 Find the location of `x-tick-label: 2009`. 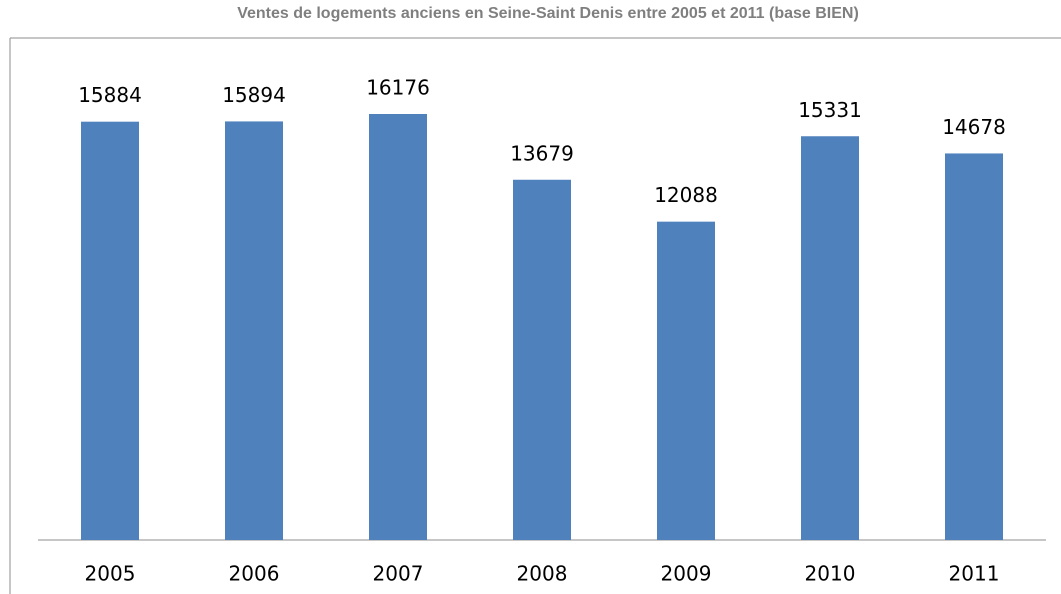

x-tick-label: 2009 is located at coordinates (686, 574).